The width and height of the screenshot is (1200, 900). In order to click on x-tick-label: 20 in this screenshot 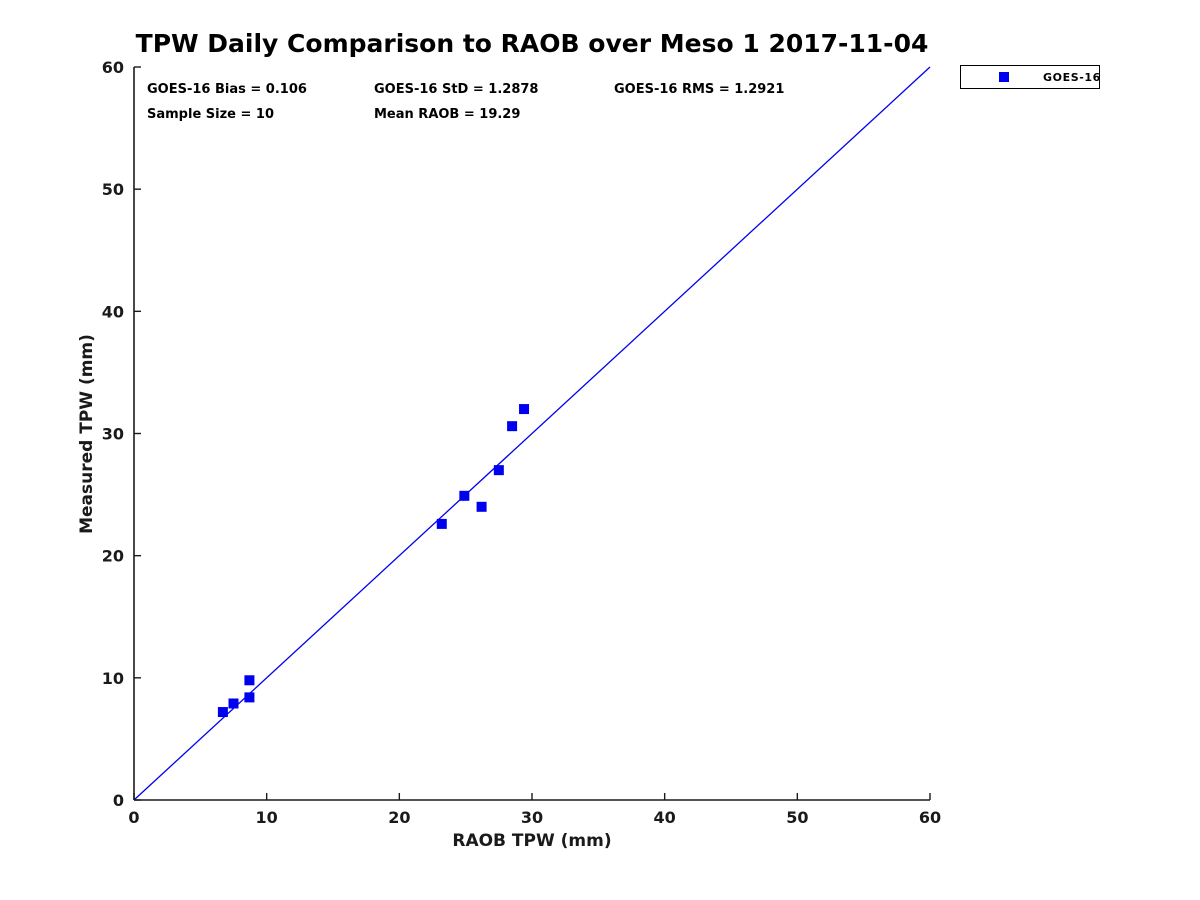, I will do `click(399, 817)`.